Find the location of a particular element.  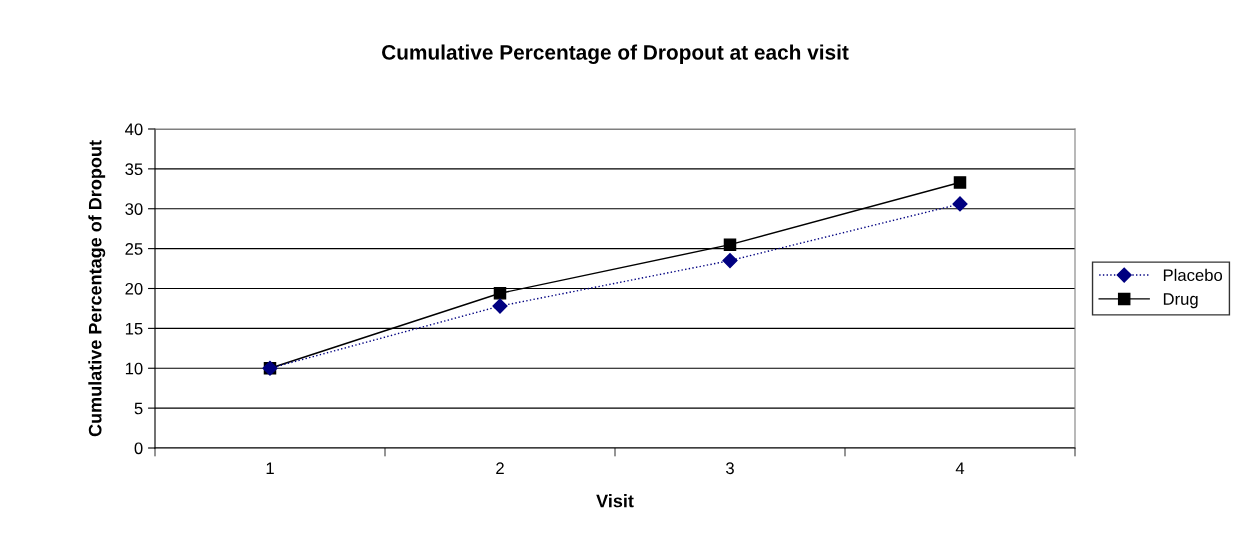

y-tick-label: 10 is located at coordinates (134, 368).